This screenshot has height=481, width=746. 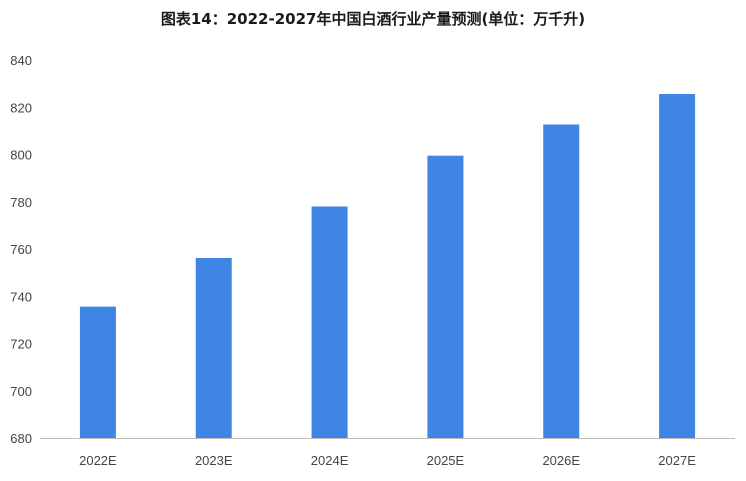 I want to click on y-tick-label: 720, so click(x=21, y=344).